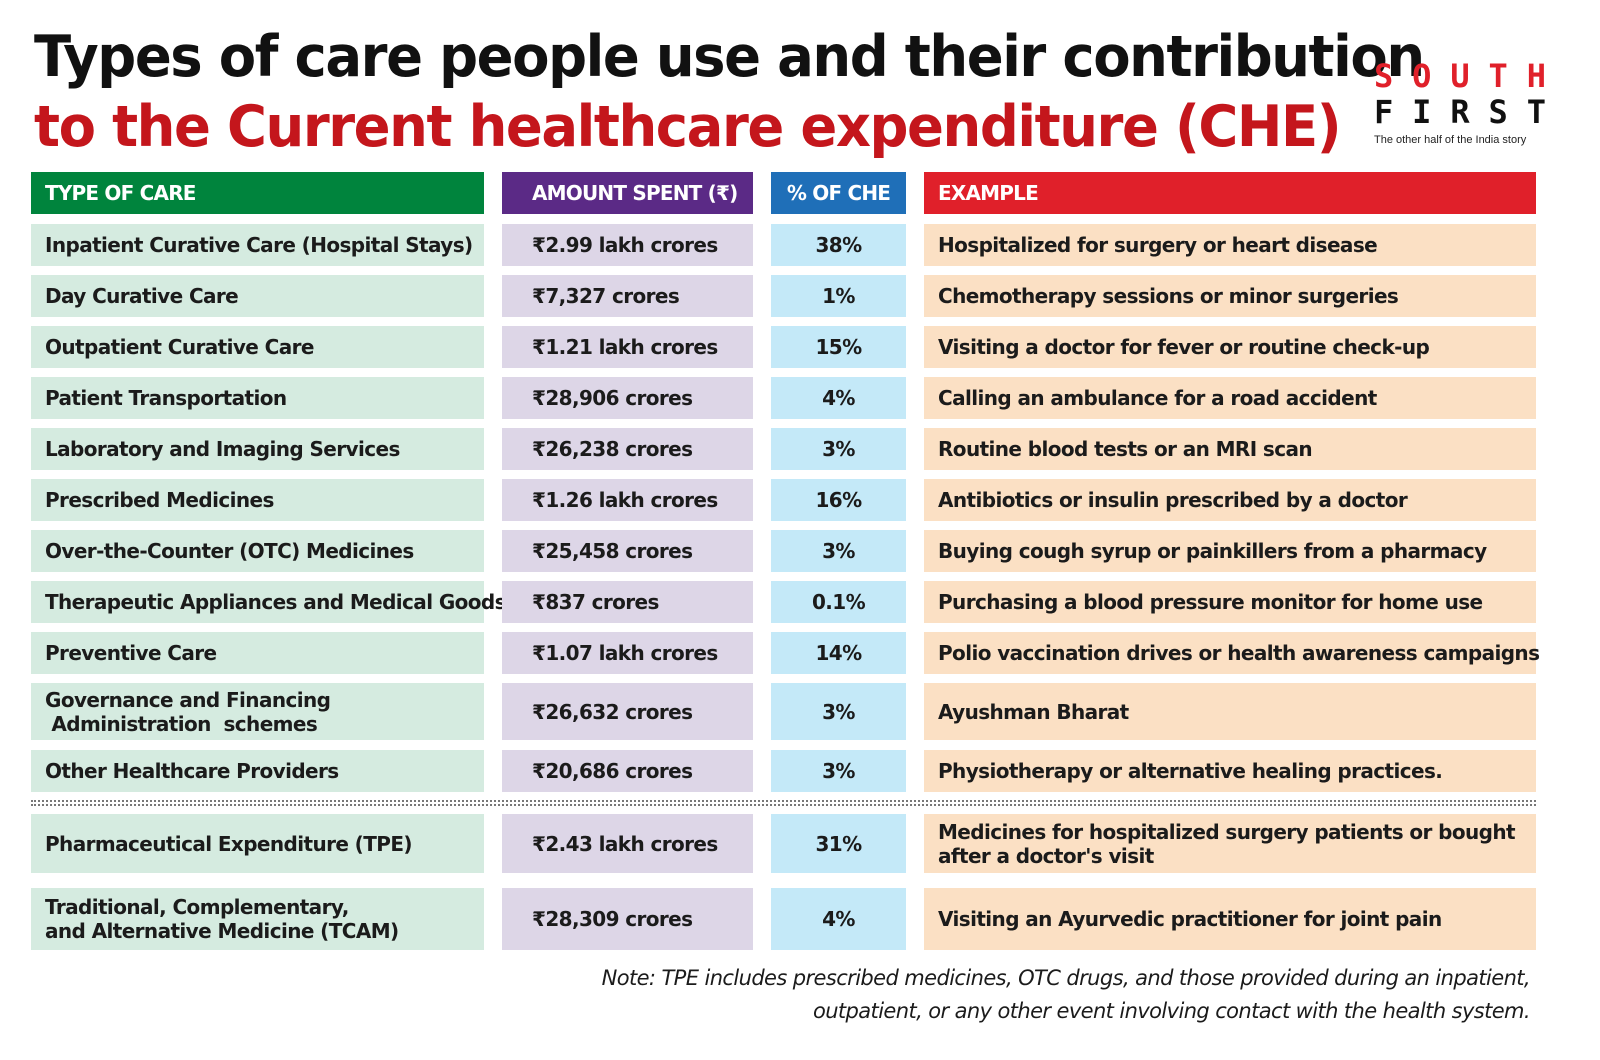  I want to click on row-amount-spent: ₹20,686 crores, so click(627, 771).